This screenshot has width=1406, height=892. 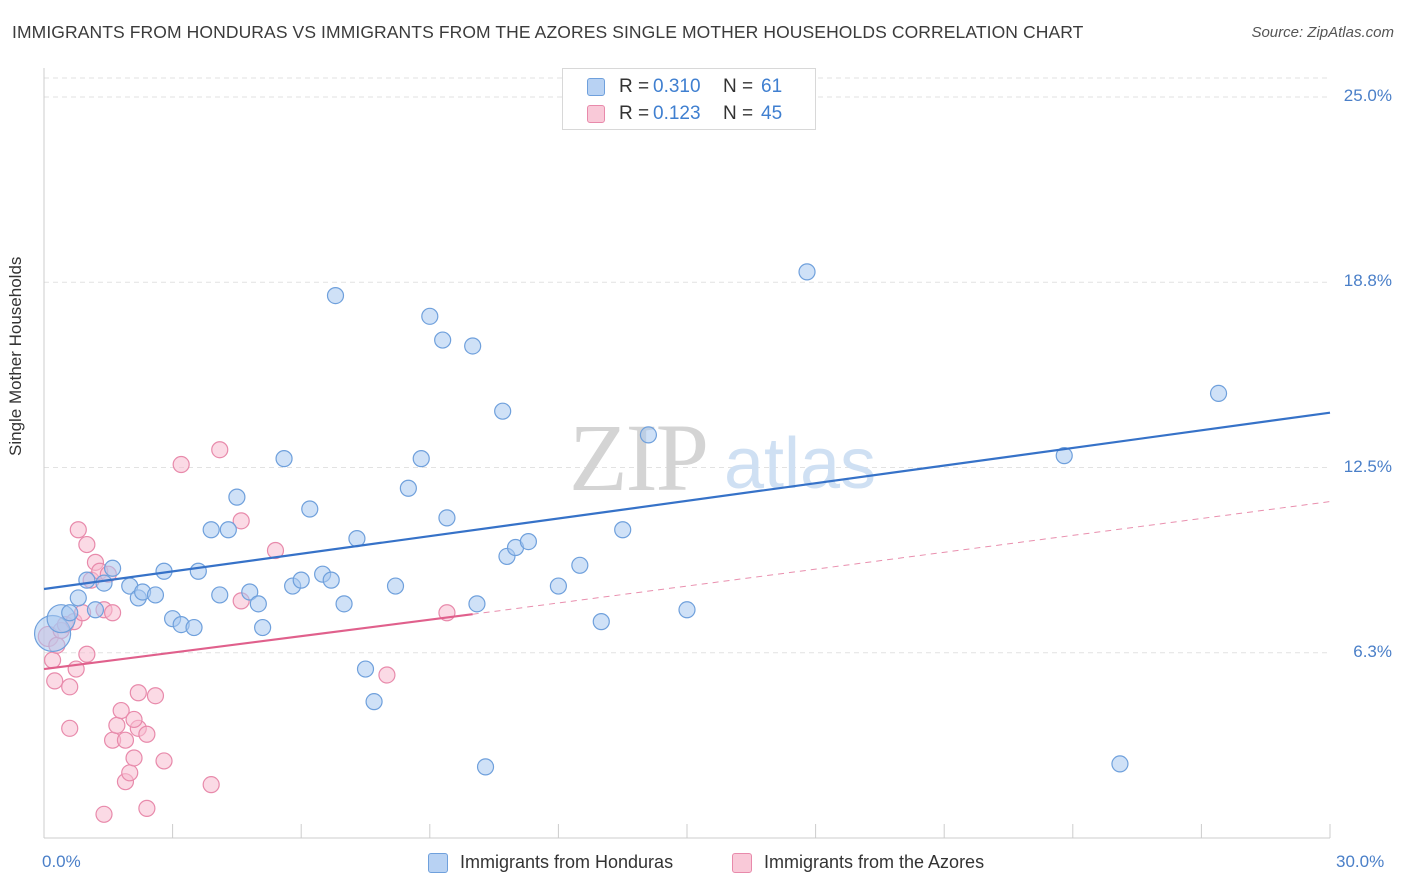 I want to click on legend-stats: R = 0.310 N = 61 R = 0.123 N = 45, so click(x=689, y=99).